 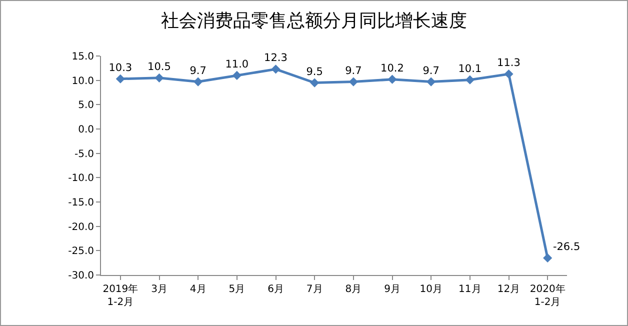 I want to click on data-label: 12.3, so click(x=276, y=58).